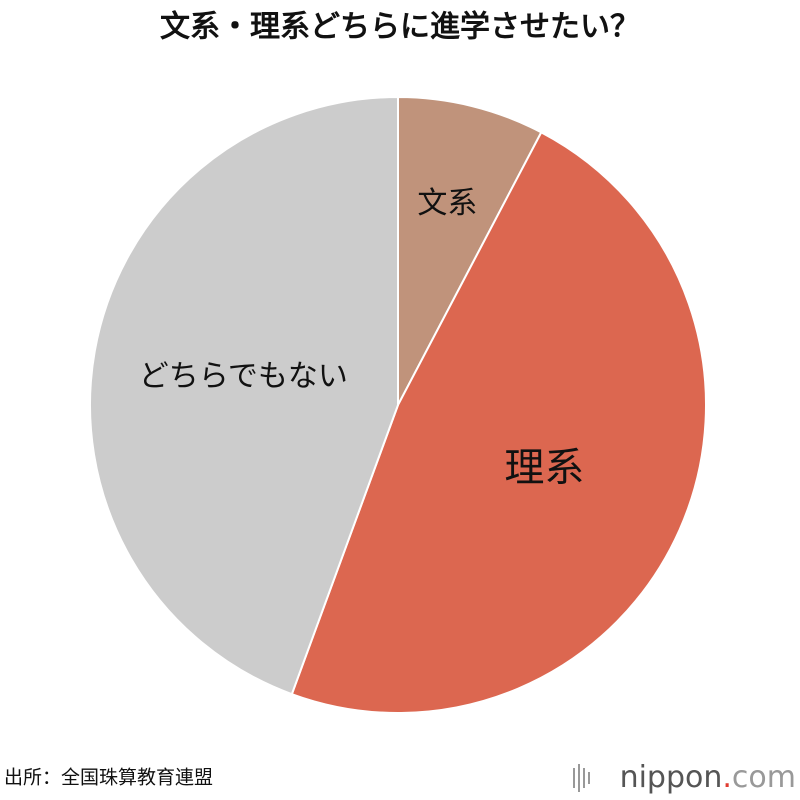  Describe the element at coordinates (544, 468) in the screenshot. I see `slice-label: 理系` at that location.